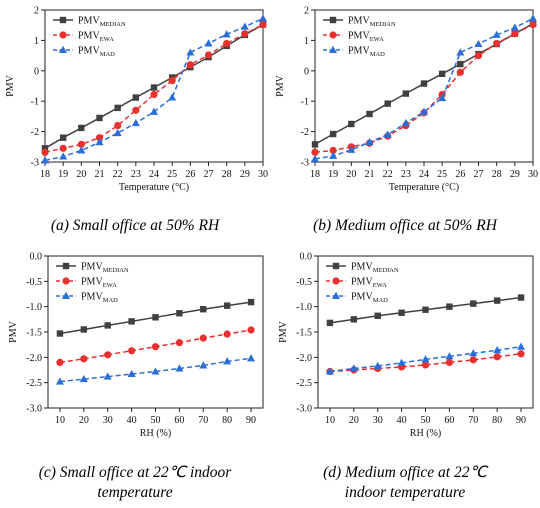 Image resolution: width=540 pixels, height=508 pixels. I want to click on x-axis-label-a: Temperature (°C), so click(154, 187).